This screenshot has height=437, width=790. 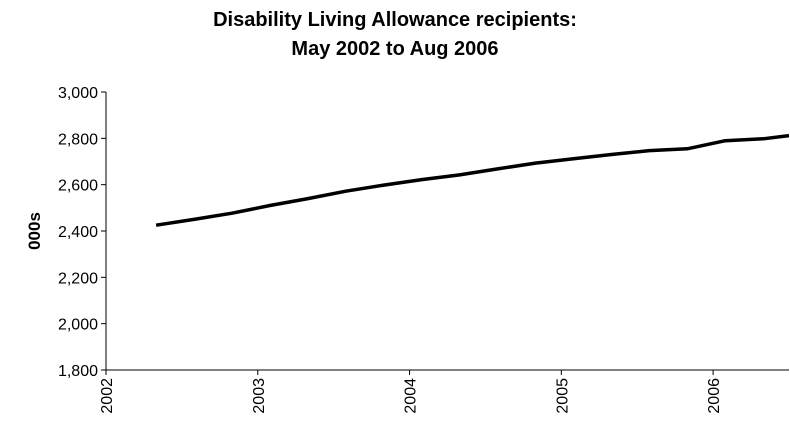 I want to click on y-tick-label: 2,800, so click(x=78, y=139).